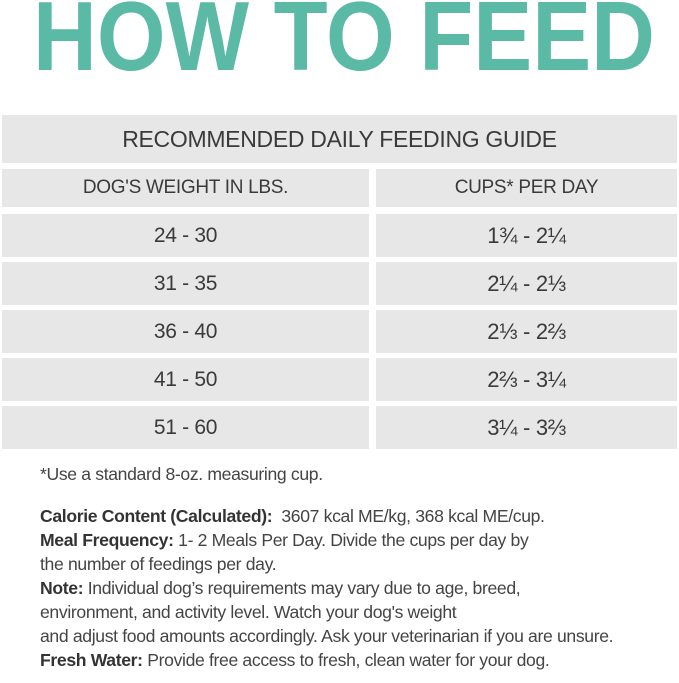 Image resolution: width=679 pixels, height=683 pixels. I want to click on weight-cell: 31 - 35, so click(185, 283).